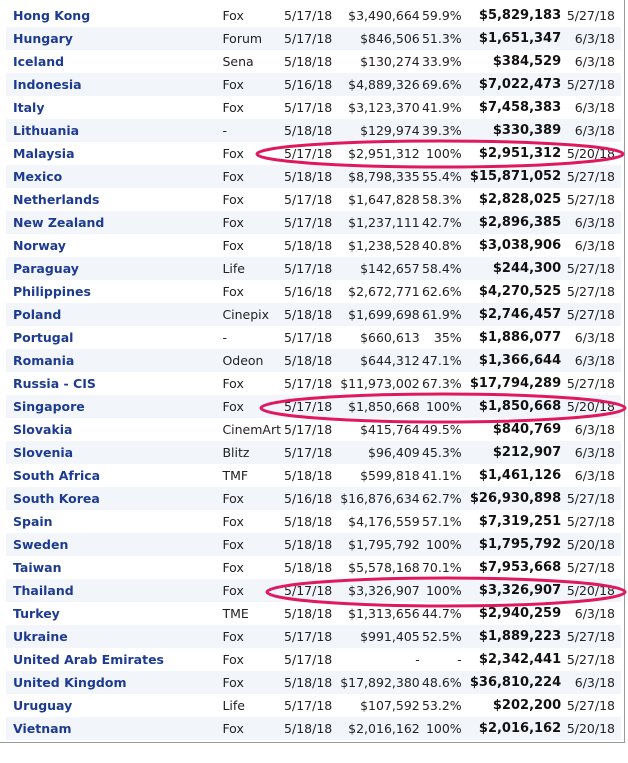  I want to click on country-link: Portugal, so click(43, 337).